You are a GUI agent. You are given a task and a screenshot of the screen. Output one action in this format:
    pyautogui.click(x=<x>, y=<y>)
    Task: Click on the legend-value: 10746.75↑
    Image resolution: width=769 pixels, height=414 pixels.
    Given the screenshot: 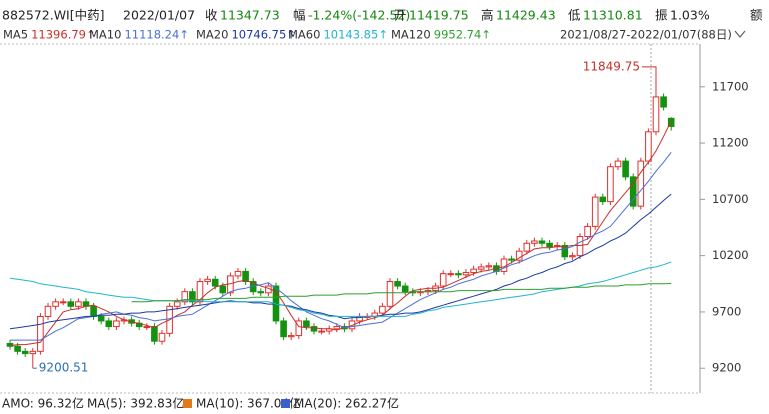 What is the action you would take?
    pyautogui.click(x=263, y=35)
    